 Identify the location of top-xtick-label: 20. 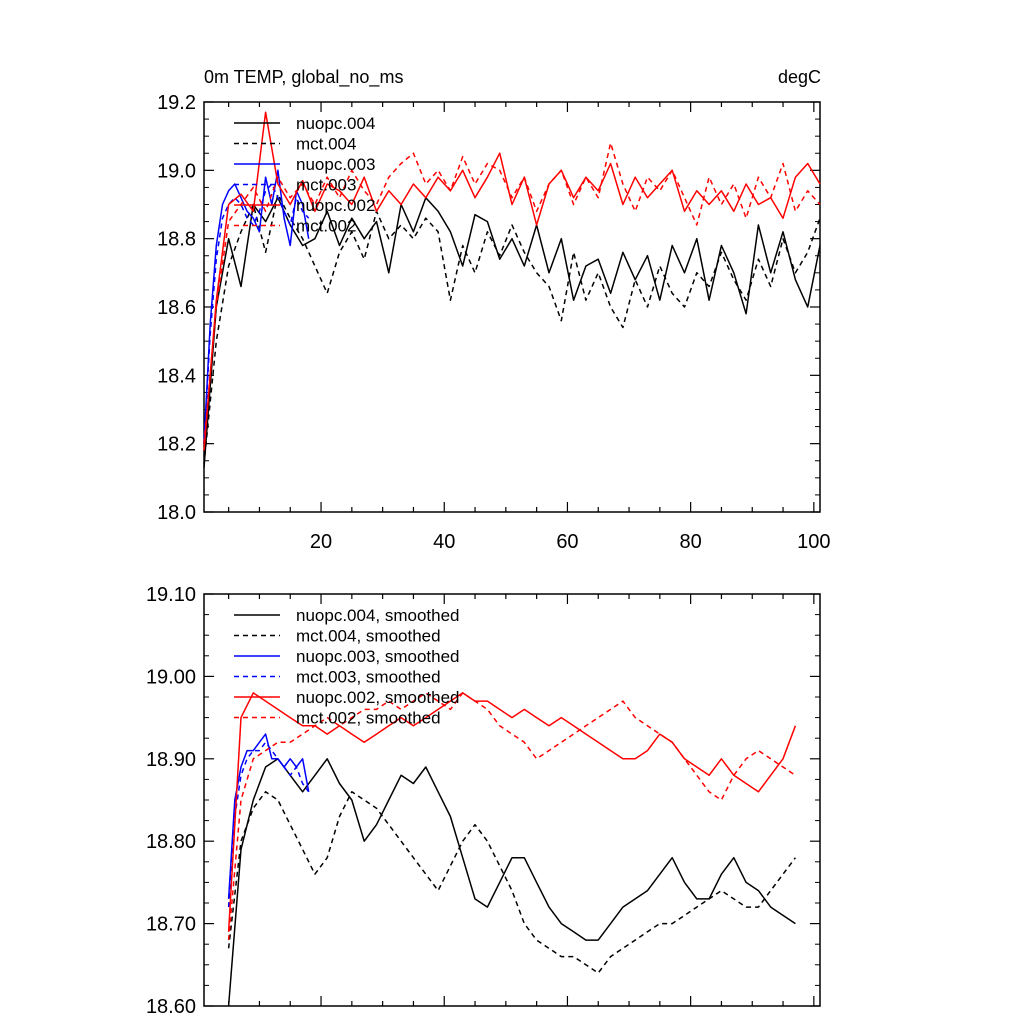
(321, 542).